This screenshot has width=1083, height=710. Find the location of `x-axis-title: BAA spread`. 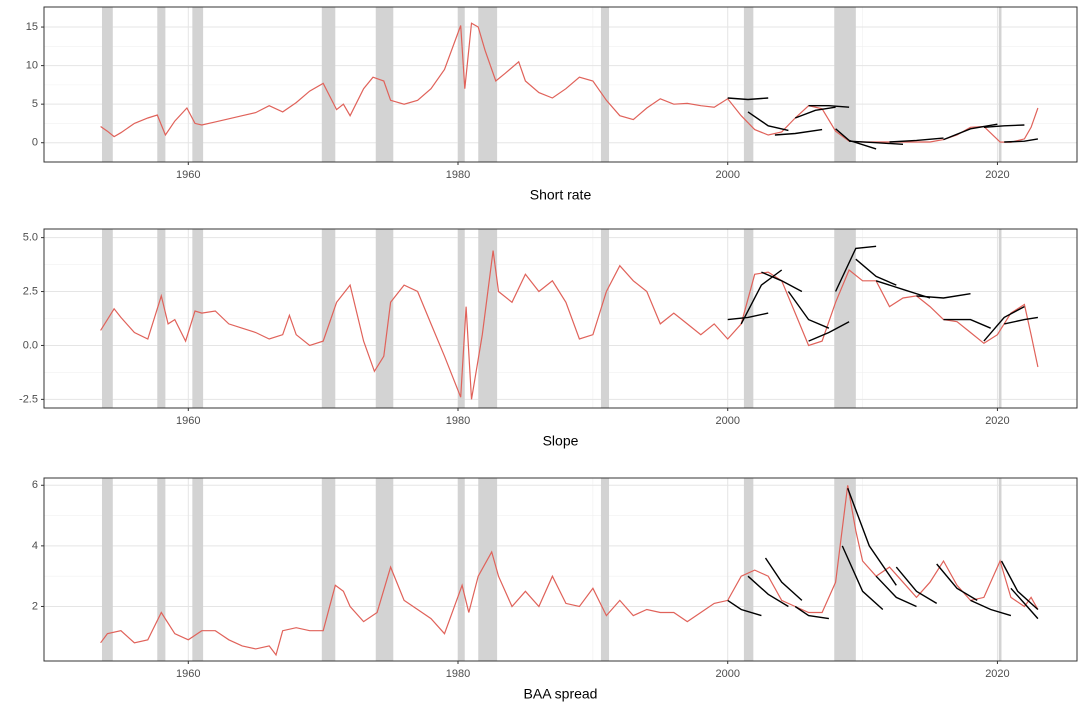

x-axis-title: BAA spread is located at coordinates (561, 694).